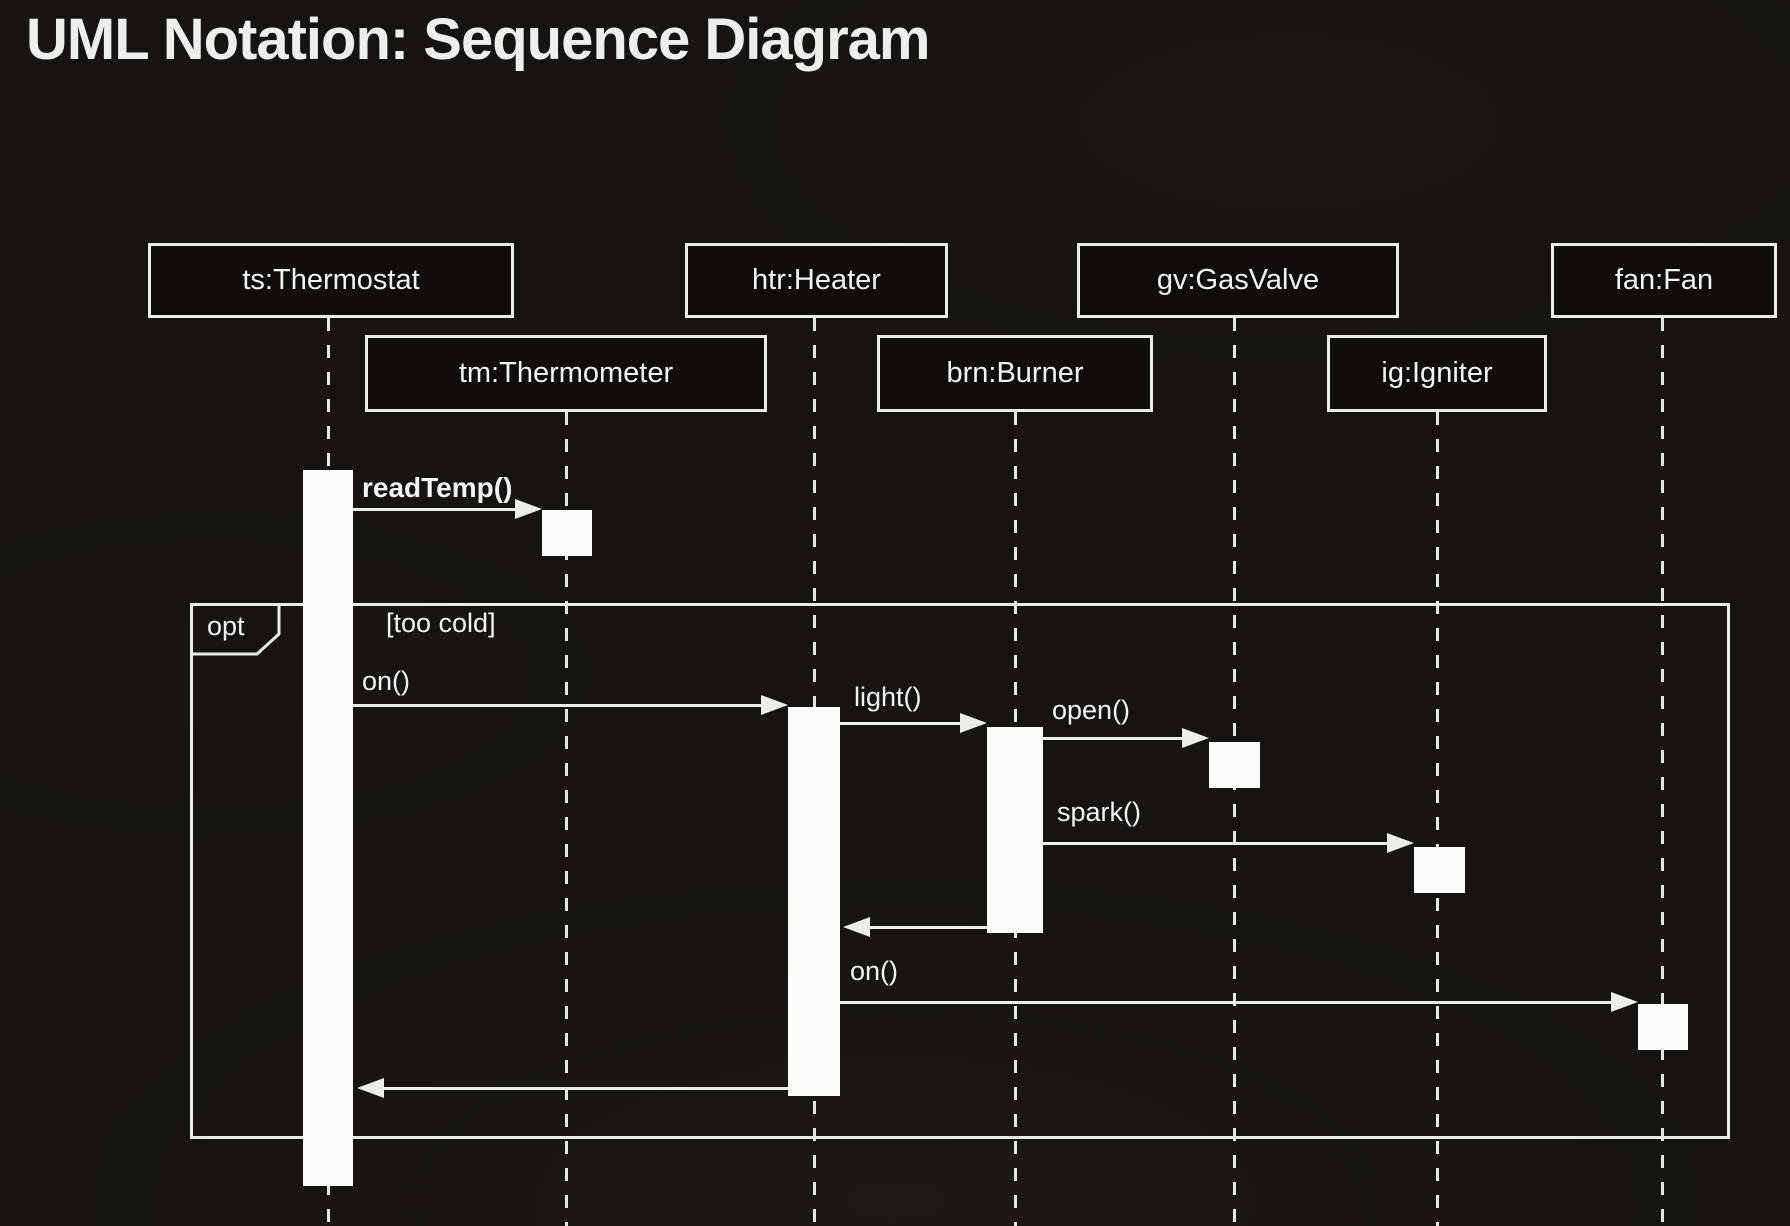 The image size is (1790, 1226). What do you see at coordinates (888, 697) in the screenshot?
I see `message-light-label: light()` at bounding box center [888, 697].